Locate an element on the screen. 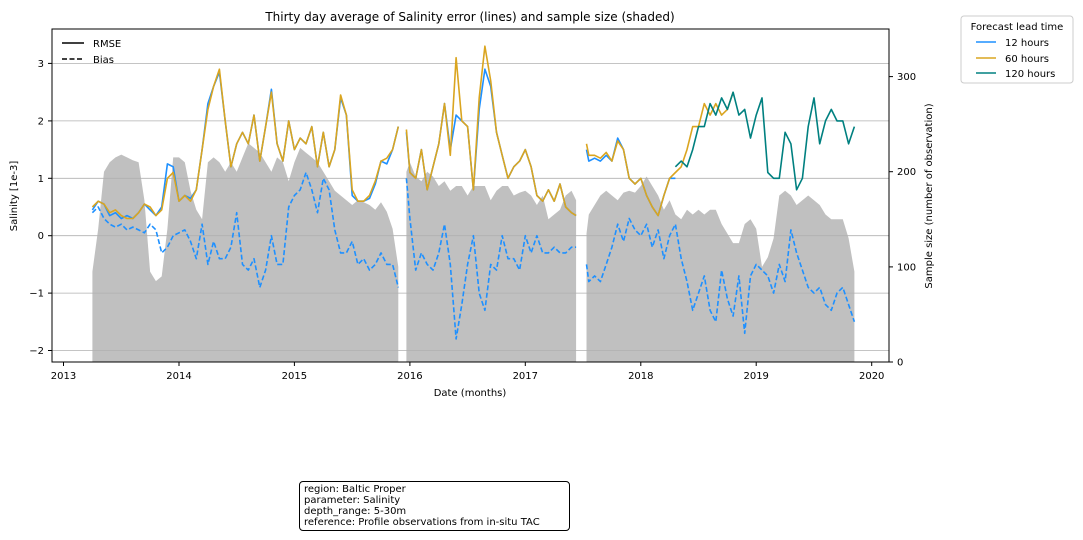  y-tick-label-2: 2 is located at coordinates (41, 121).